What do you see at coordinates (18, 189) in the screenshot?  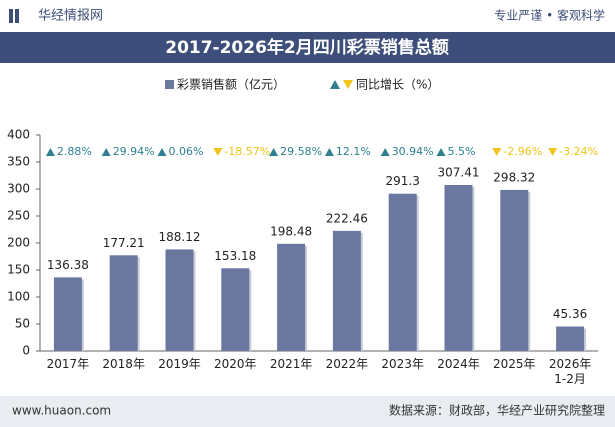 I see `y-tick-label: 300` at bounding box center [18, 189].